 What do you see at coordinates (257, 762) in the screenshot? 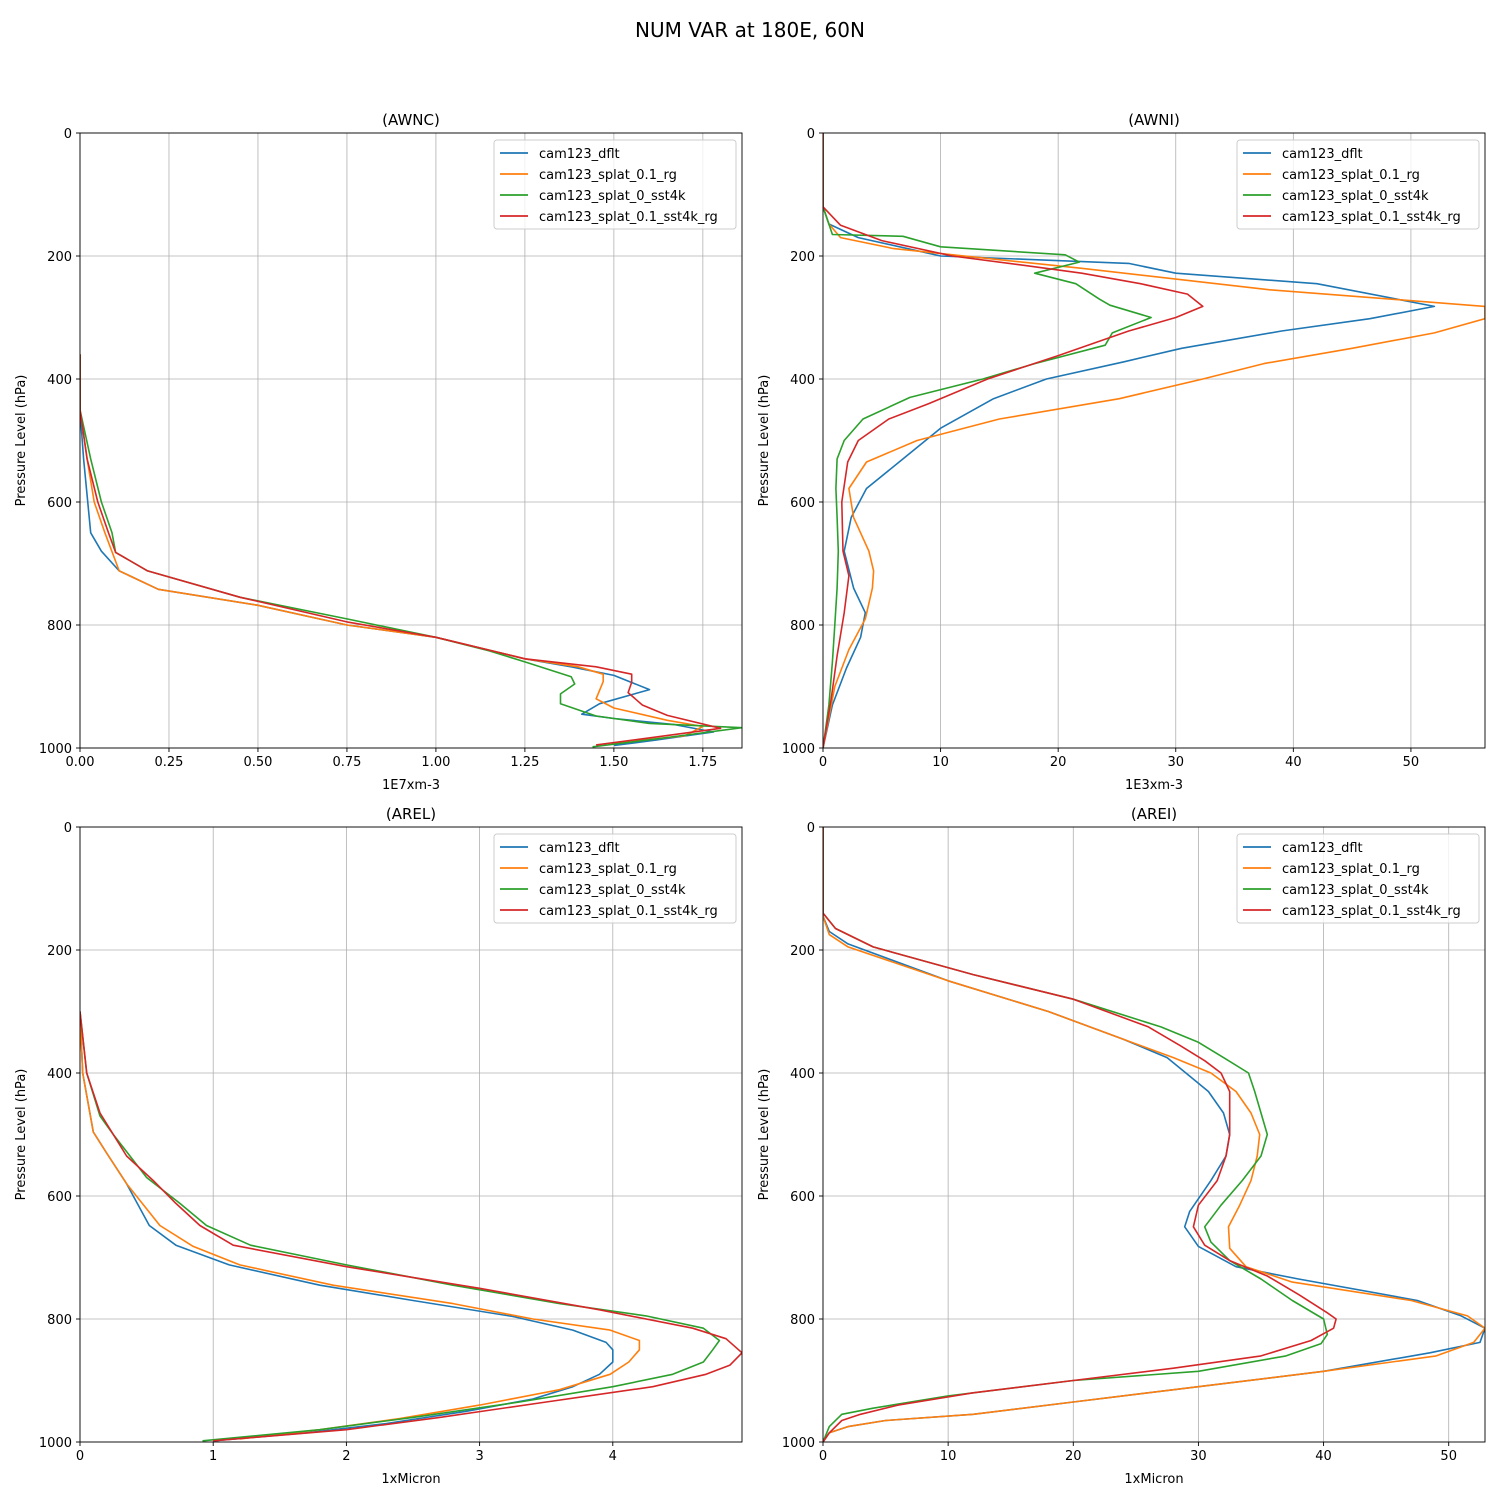
I see `x-tick-label: 0.50` at bounding box center [257, 762].